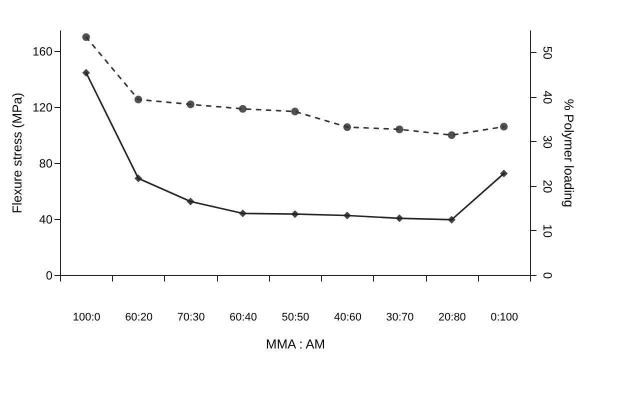 The image size is (642, 405). I want to click on y-axis-title: Flexure stress (MPa), so click(16, 153).